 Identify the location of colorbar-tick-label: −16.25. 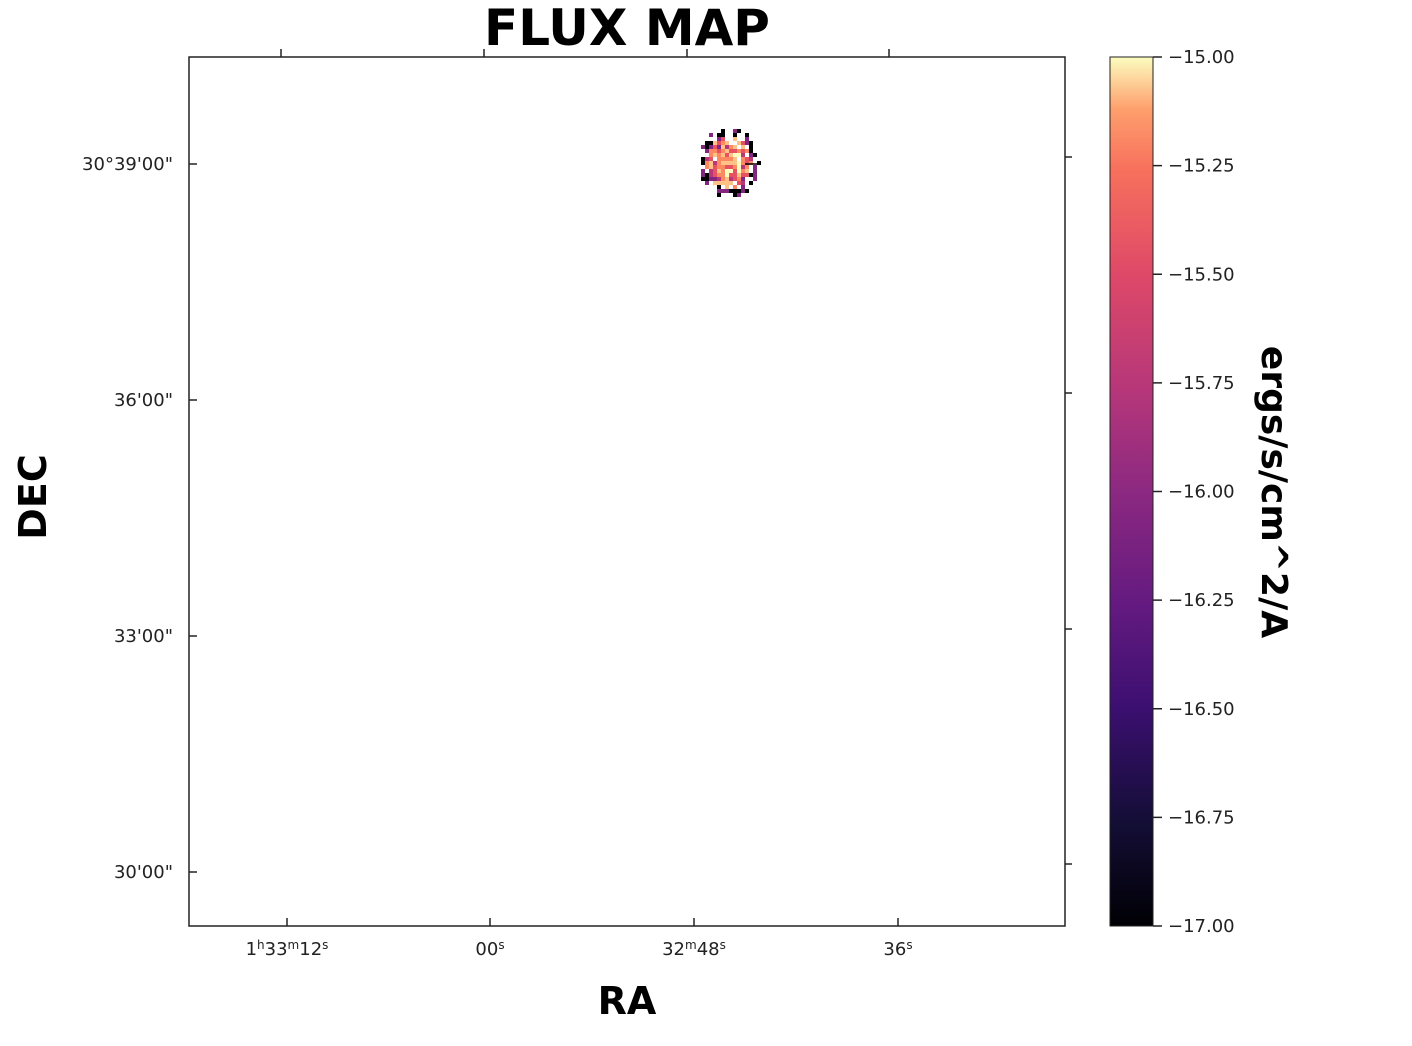
(1201, 600).